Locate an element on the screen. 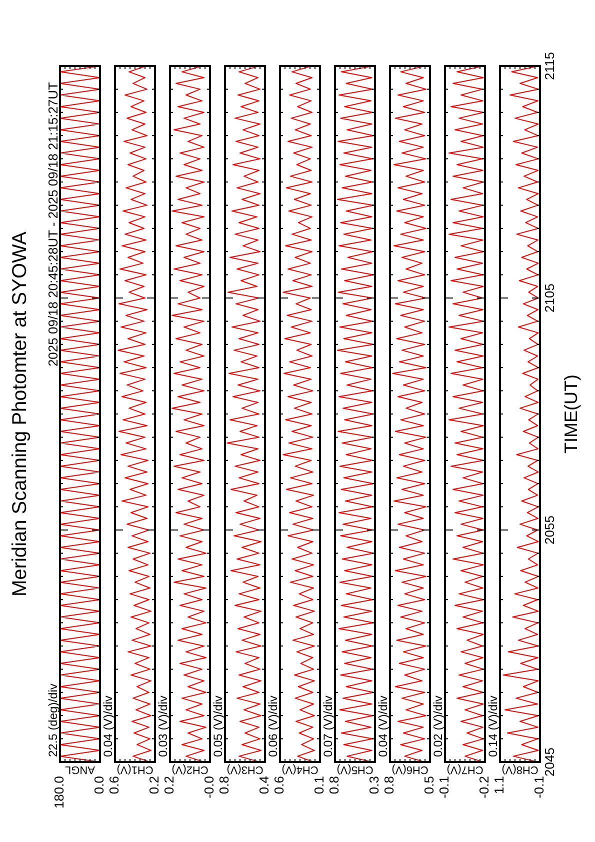  text: 22.5 (deg)/div is located at coordinates (53, 720).